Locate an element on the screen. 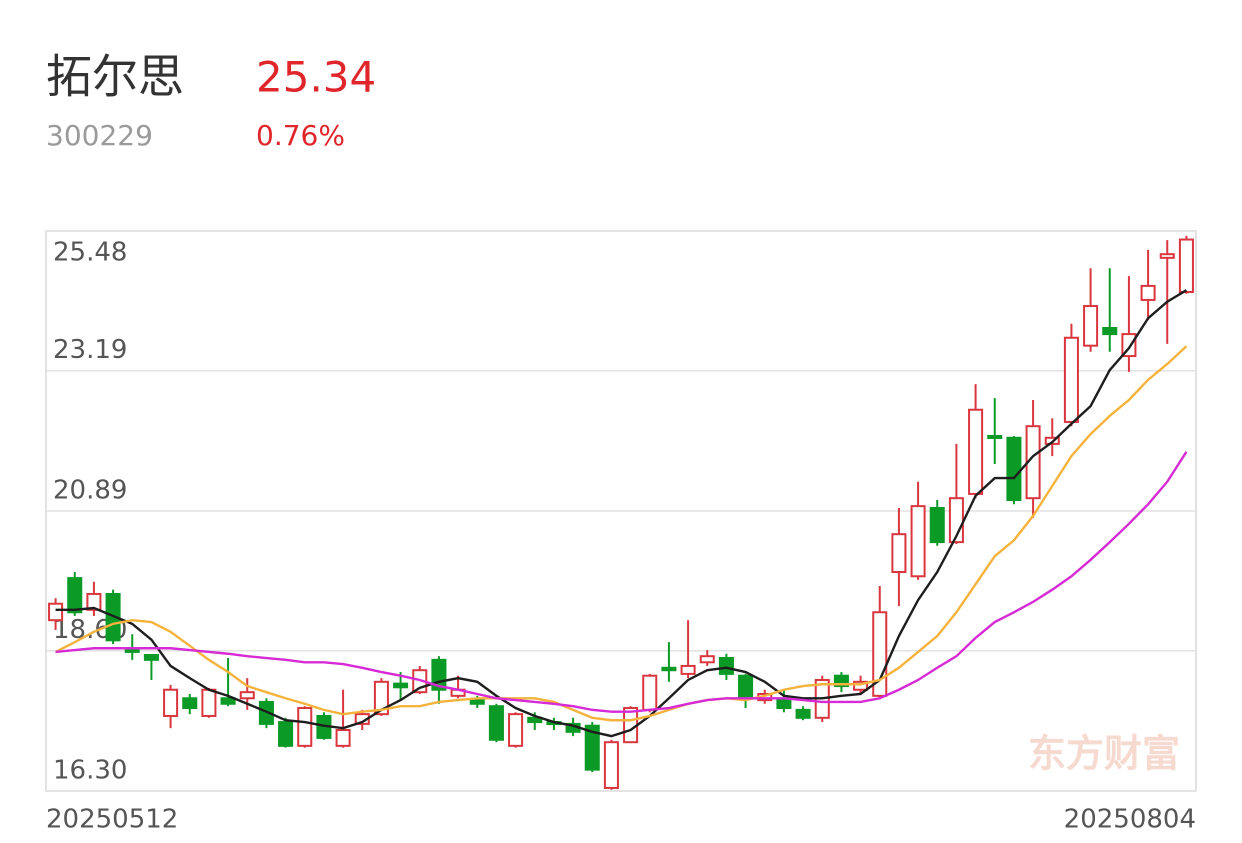 The height and width of the screenshot is (843, 1242). watermark: 东方财富 is located at coordinates (1104, 754).